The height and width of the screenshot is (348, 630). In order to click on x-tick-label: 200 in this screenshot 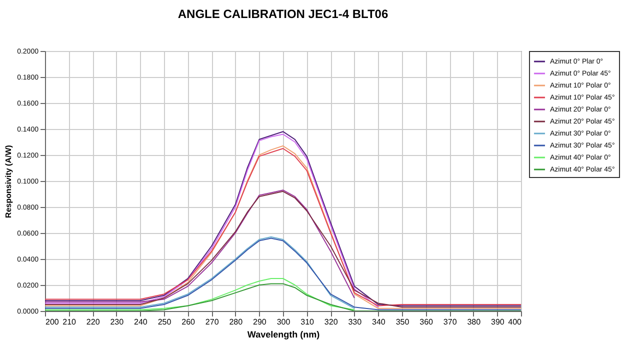, I will do `click(53, 322)`.